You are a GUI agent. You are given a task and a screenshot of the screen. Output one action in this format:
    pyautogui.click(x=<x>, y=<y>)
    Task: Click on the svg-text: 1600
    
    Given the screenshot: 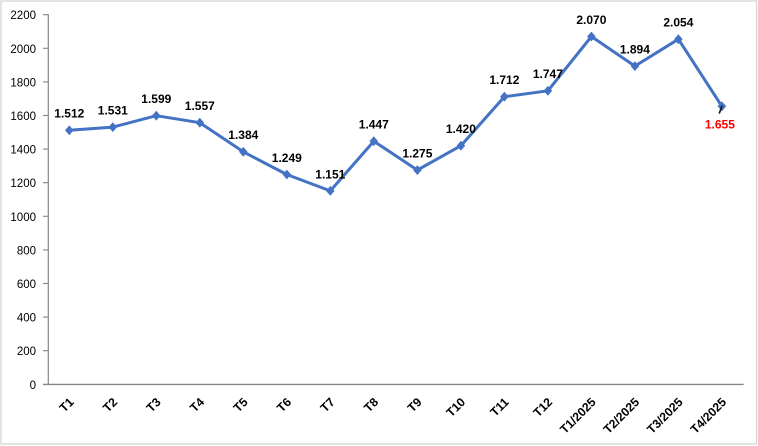 What is the action you would take?
    pyautogui.click(x=23, y=117)
    